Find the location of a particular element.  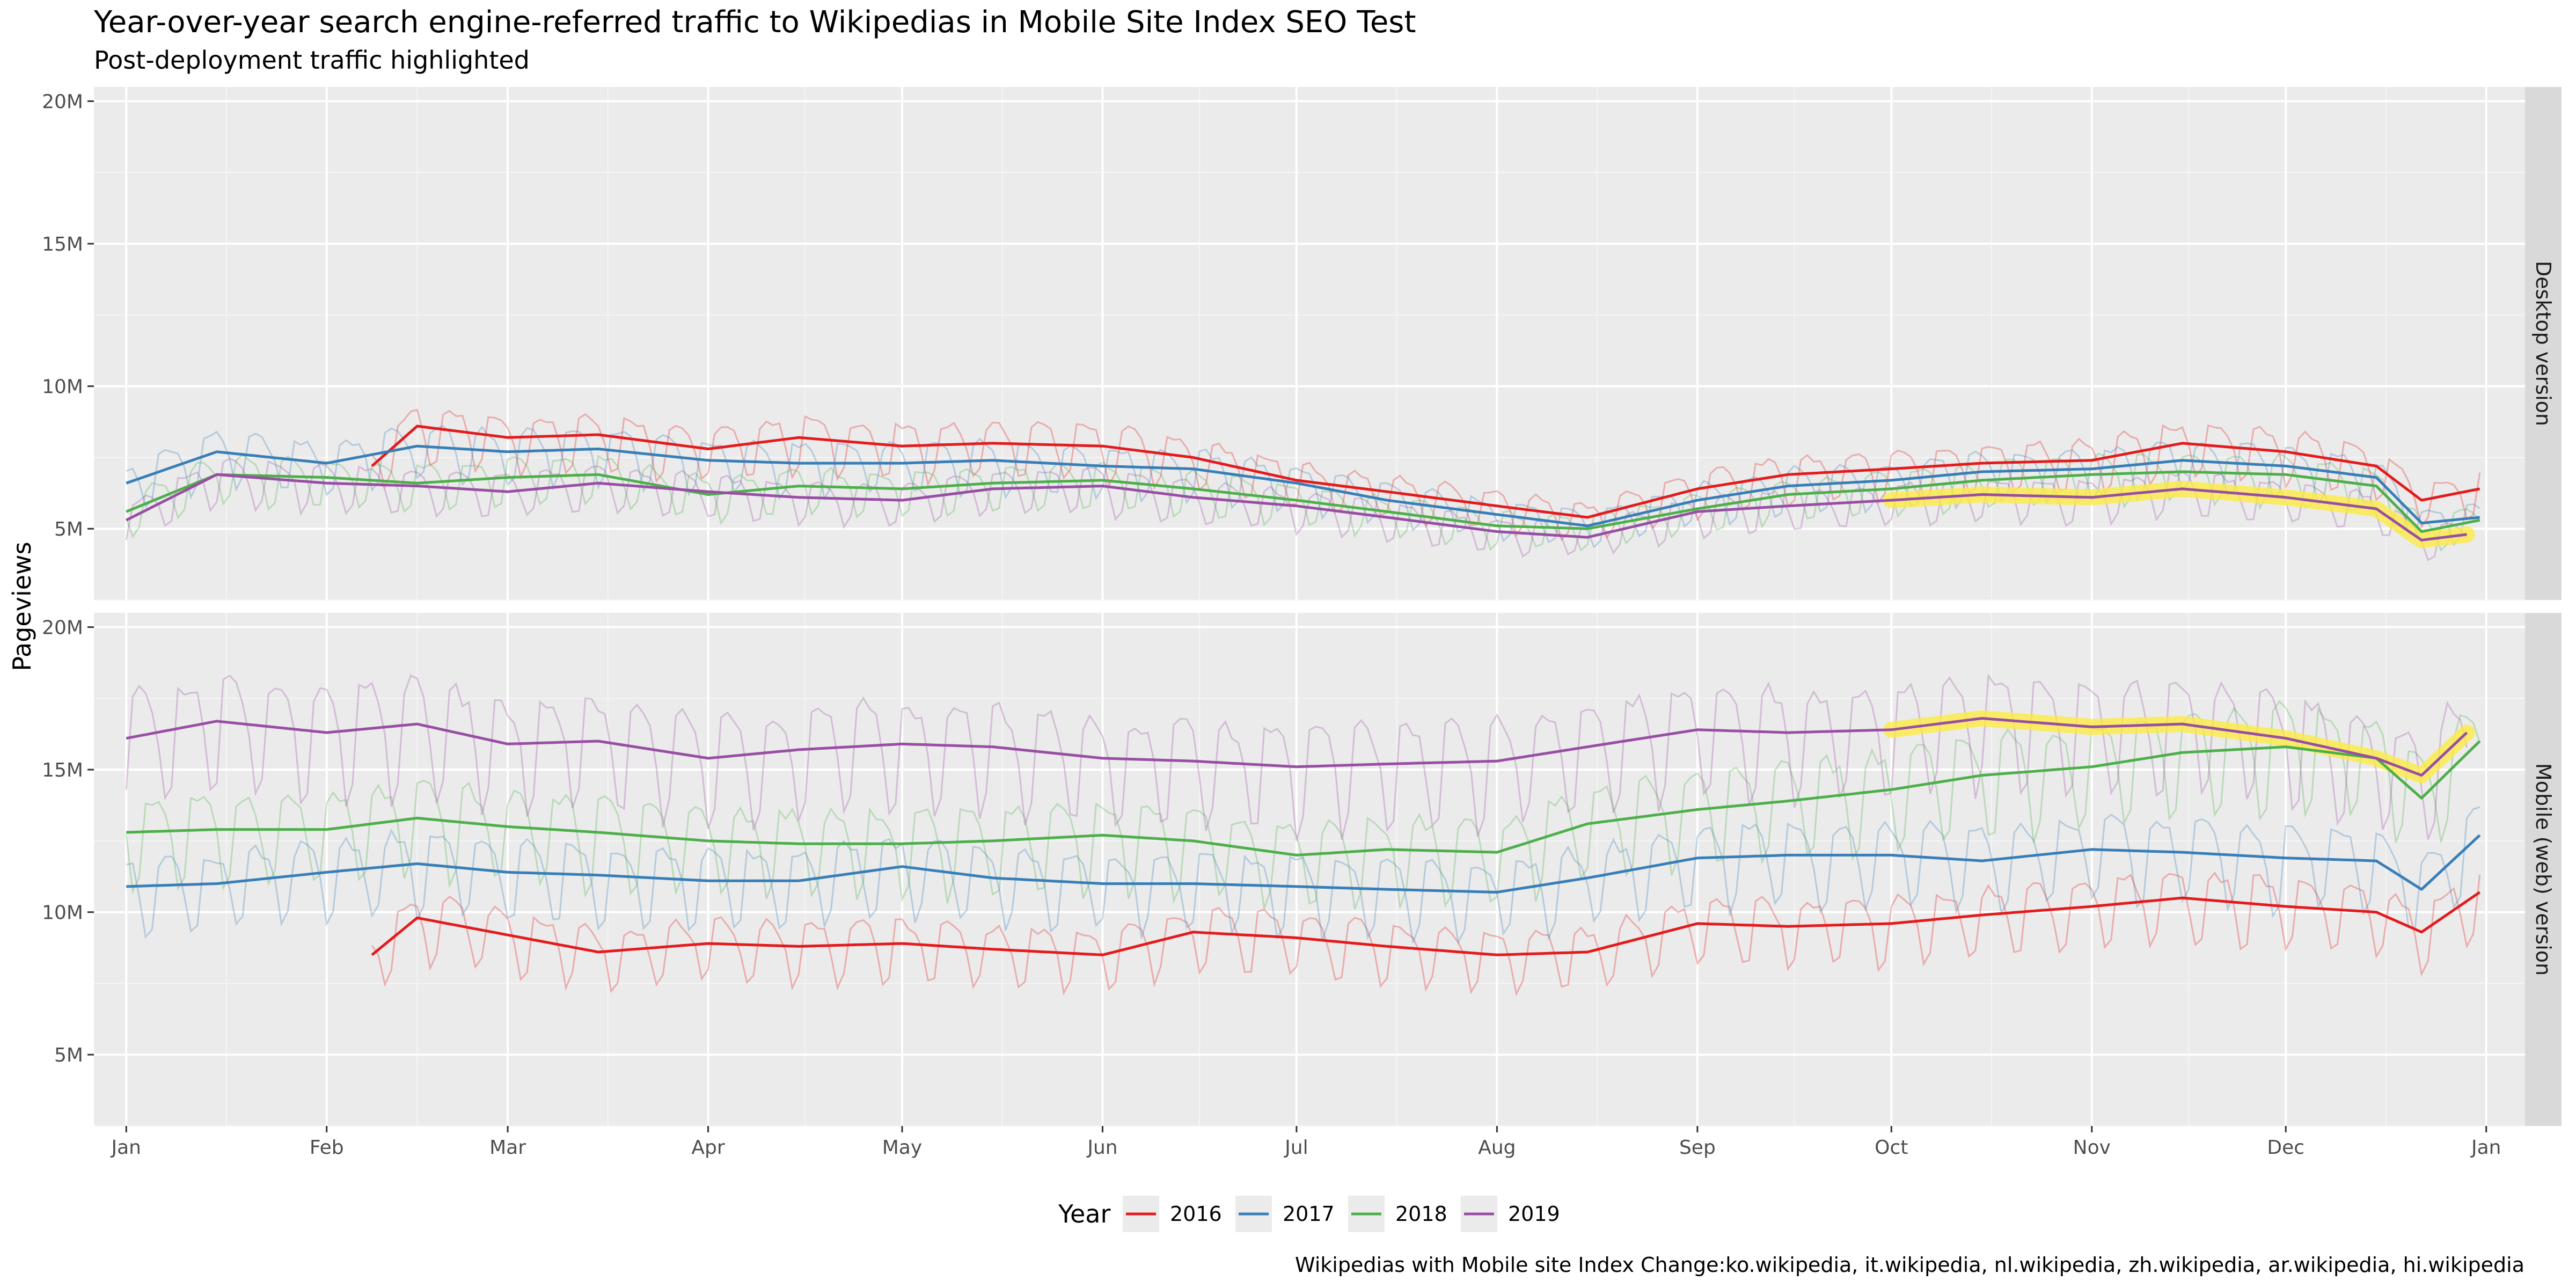

legend-label: 2017 is located at coordinates (1309, 1214).